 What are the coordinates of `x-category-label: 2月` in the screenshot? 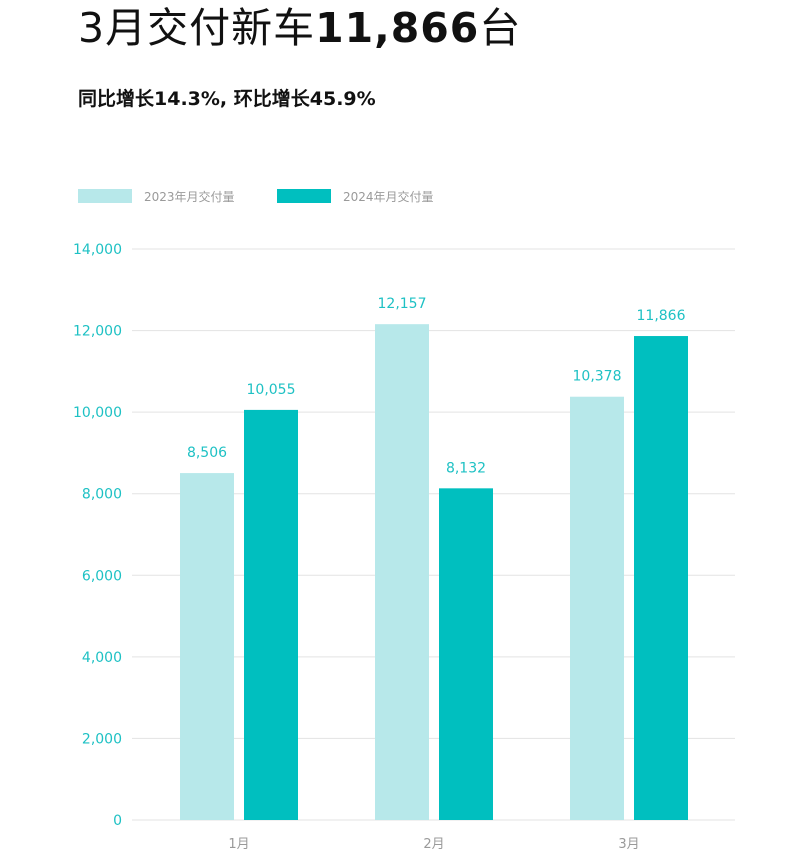 It's located at (433, 844).